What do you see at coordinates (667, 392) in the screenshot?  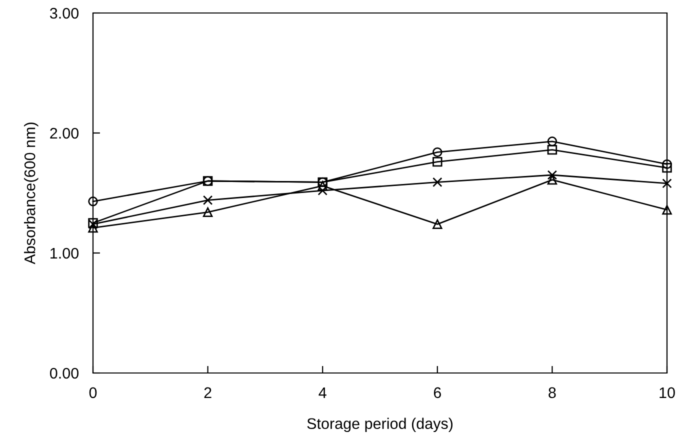 I see `x-tick-label: 10` at bounding box center [667, 392].